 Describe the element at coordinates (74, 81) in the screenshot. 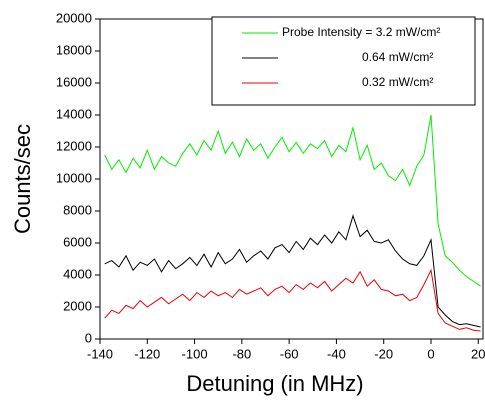

I see `y-tick-label: 16000` at that location.